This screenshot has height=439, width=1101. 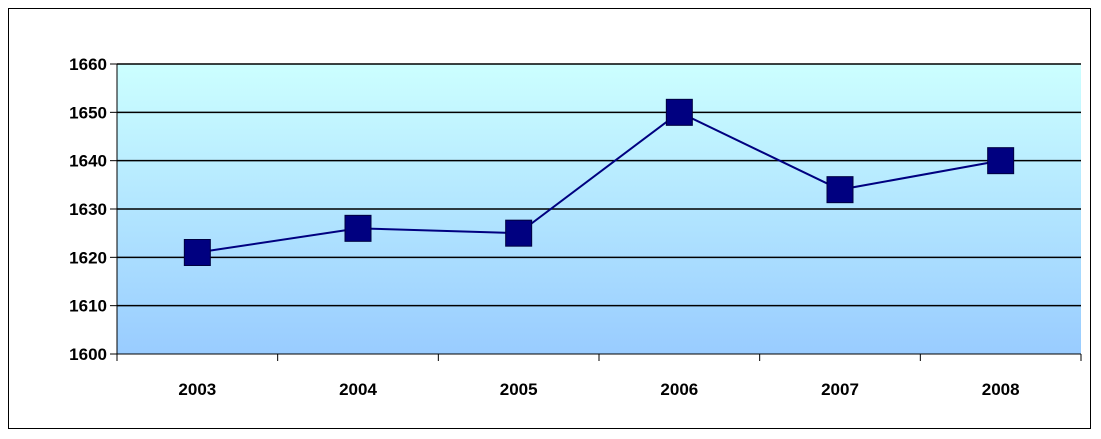 What do you see at coordinates (197, 389) in the screenshot?
I see `x-tick-label: 2003` at bounding box center [197, 389].